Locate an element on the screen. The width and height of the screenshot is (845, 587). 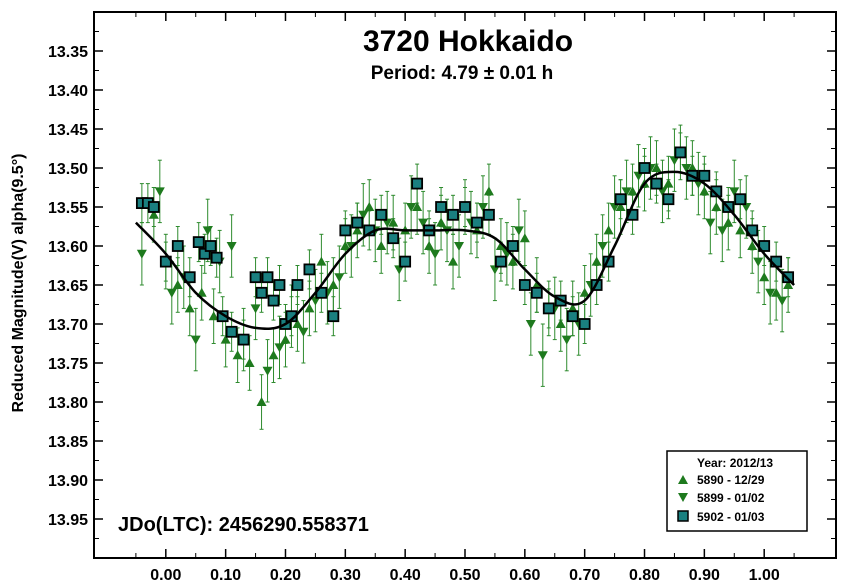
x-tick-label: 1.00 is located at coordinates (764, 575).